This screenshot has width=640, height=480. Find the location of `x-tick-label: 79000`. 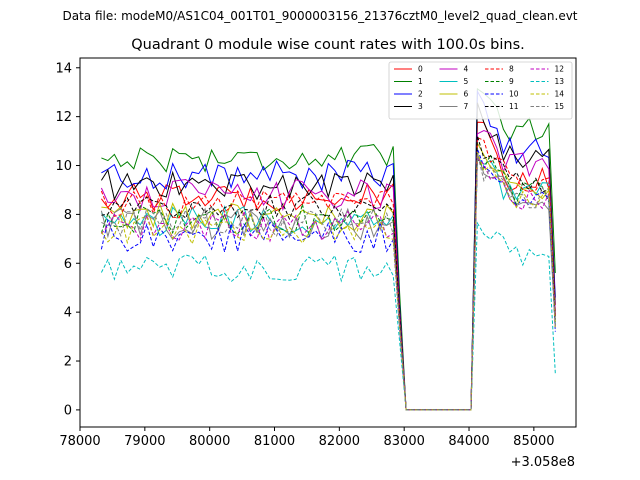

x-tick-label: 79000 is located at coordinates (144, 441).